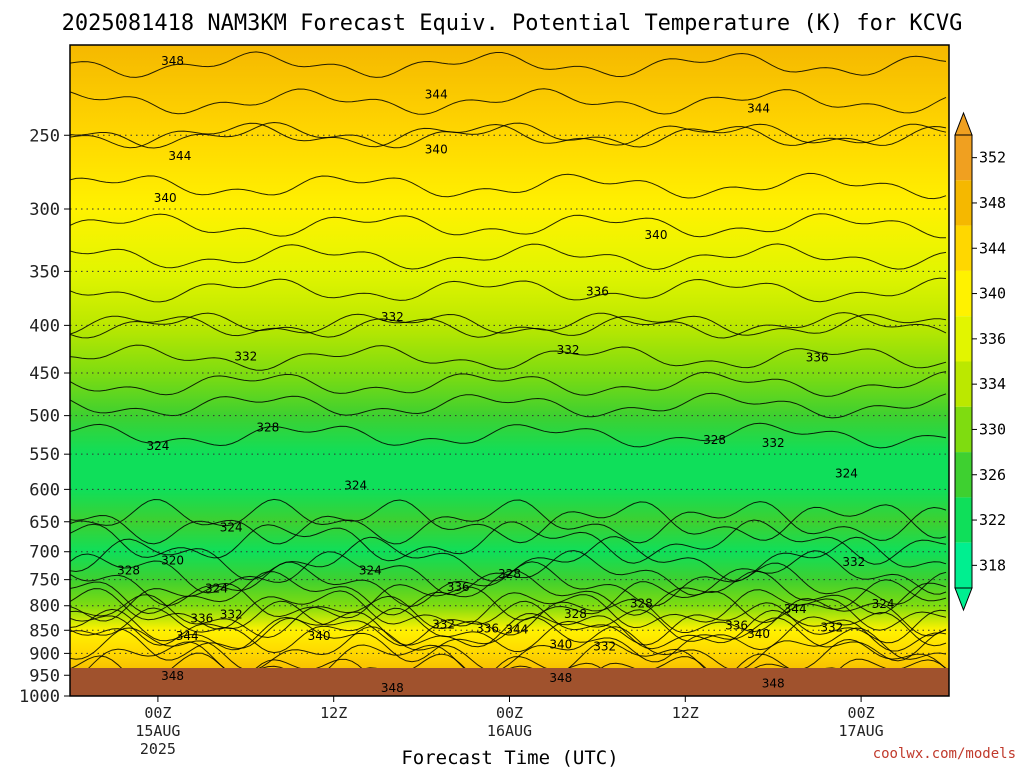  What do you see at coordinates (861, 731) in the screenshot?
I see `x-tick-label: 17AUG` at bounding box center [861, 731].